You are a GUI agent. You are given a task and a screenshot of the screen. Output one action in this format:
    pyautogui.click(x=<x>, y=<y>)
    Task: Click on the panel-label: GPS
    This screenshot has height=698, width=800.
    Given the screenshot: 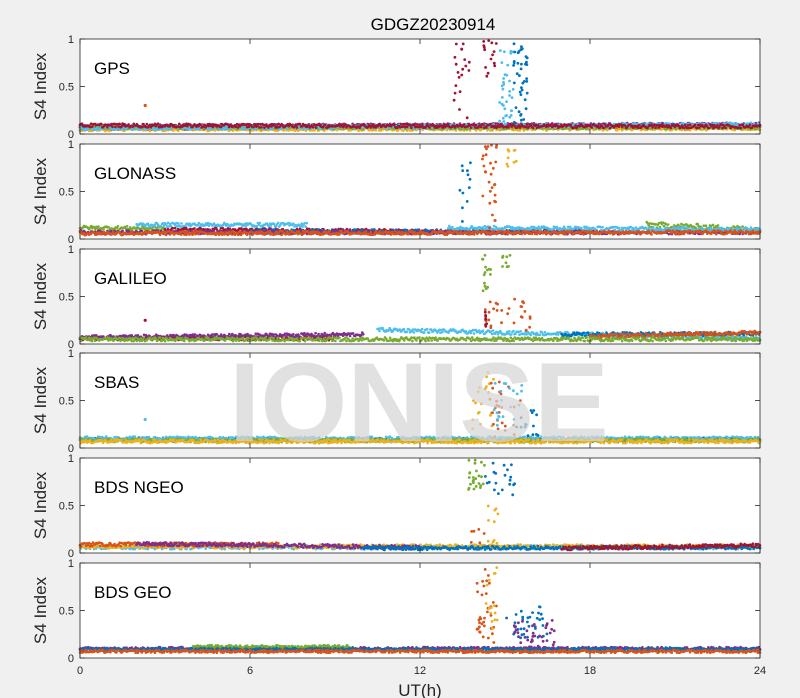 What is the action you would take?
    pyautogui.click(x=112, y=68)
    